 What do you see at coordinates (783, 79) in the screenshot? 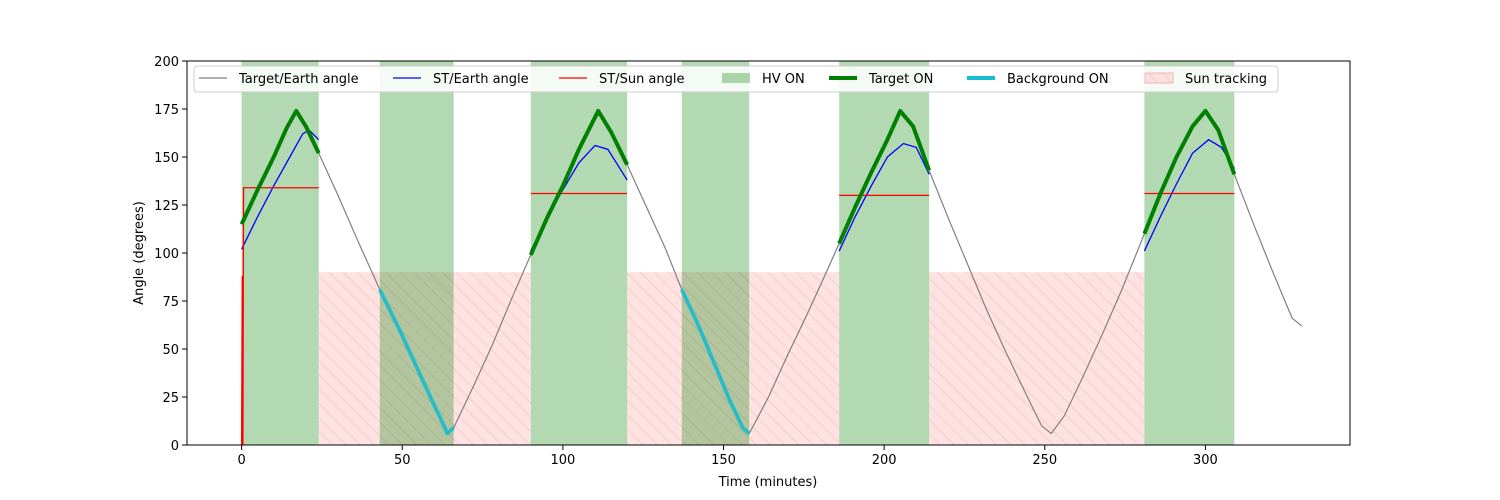
I see `legend-label: HV ON` at bounding box center [783, 79].